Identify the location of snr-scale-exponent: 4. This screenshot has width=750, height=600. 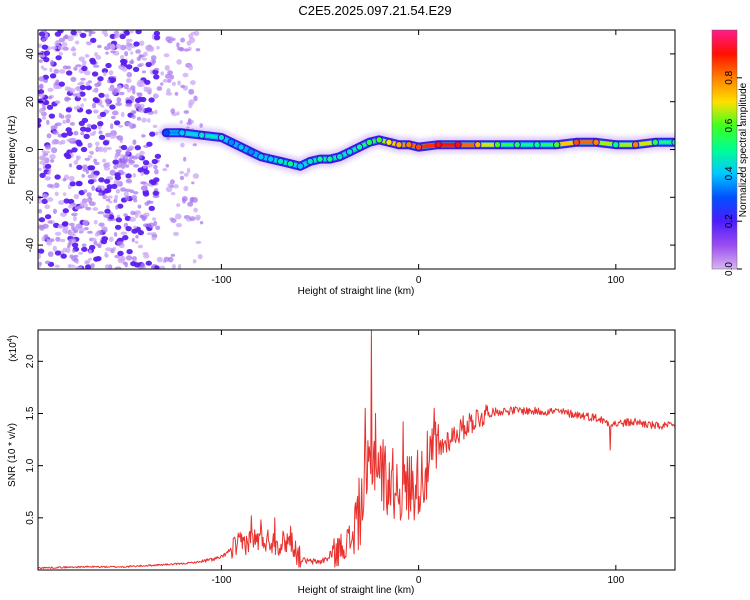
(10, 340).